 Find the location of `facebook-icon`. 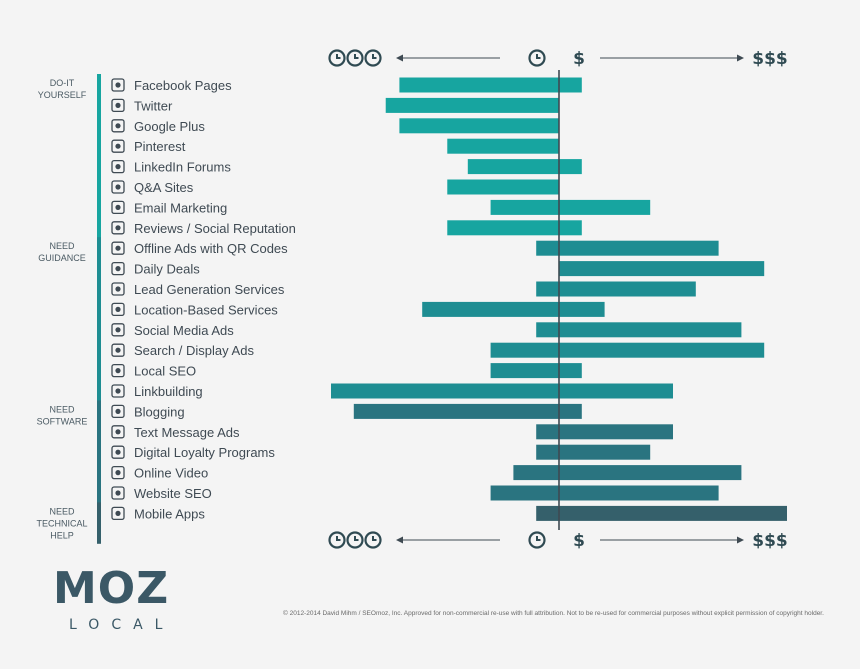

facebook-icon is located at coordinates (118, 85).